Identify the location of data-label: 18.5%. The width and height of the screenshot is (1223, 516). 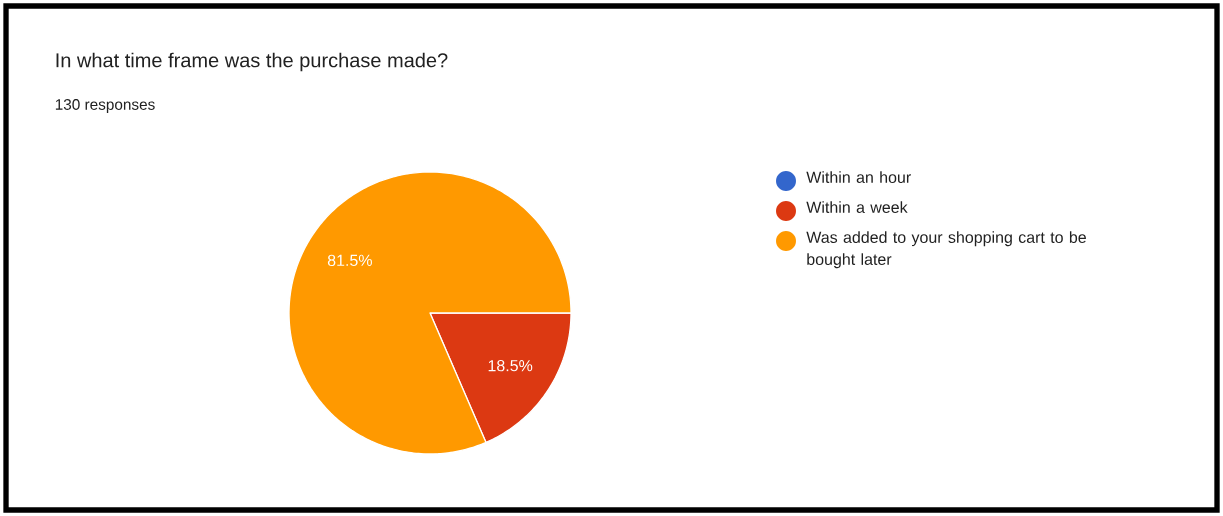
(510, 365).